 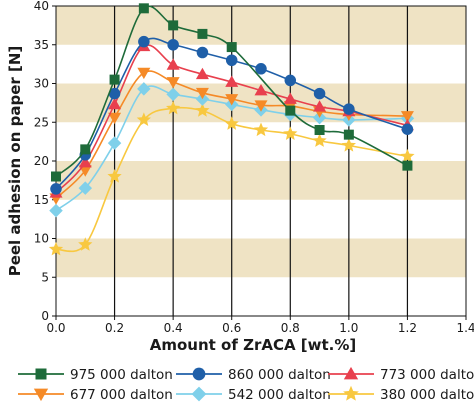 What do you see at coordinates (253, 375) in the screenshot?
I see `legend-item: 860 000 dalton` at bounding box center [253, 375].